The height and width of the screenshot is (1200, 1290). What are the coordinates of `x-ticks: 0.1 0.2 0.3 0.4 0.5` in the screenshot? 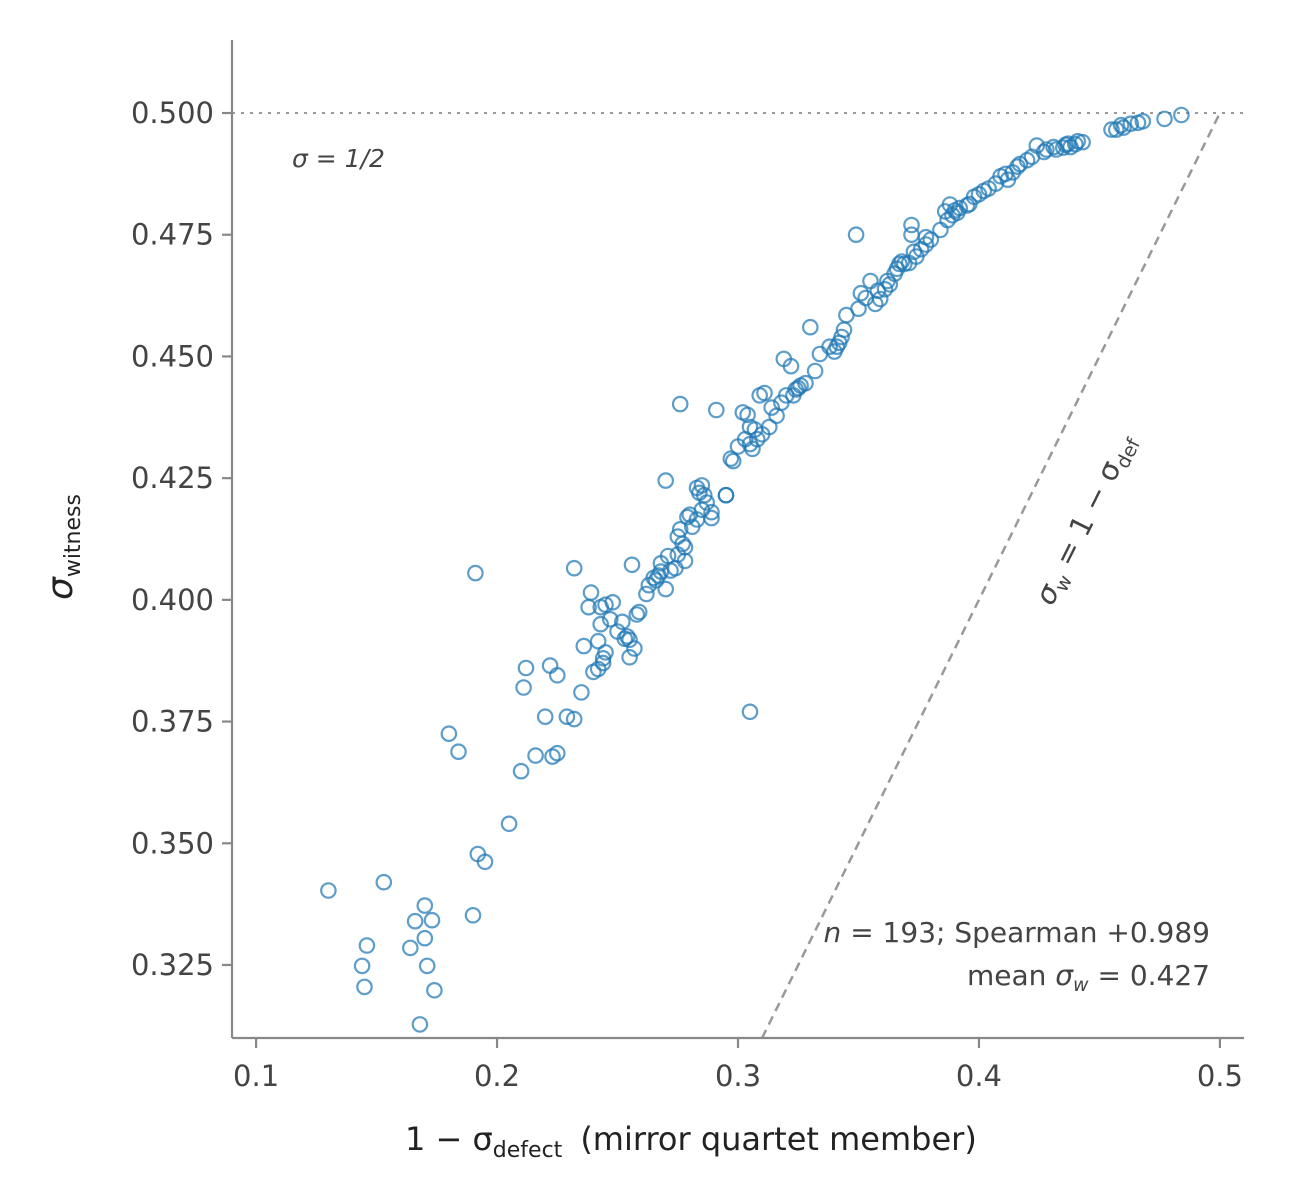 It's located at (738, 1065).